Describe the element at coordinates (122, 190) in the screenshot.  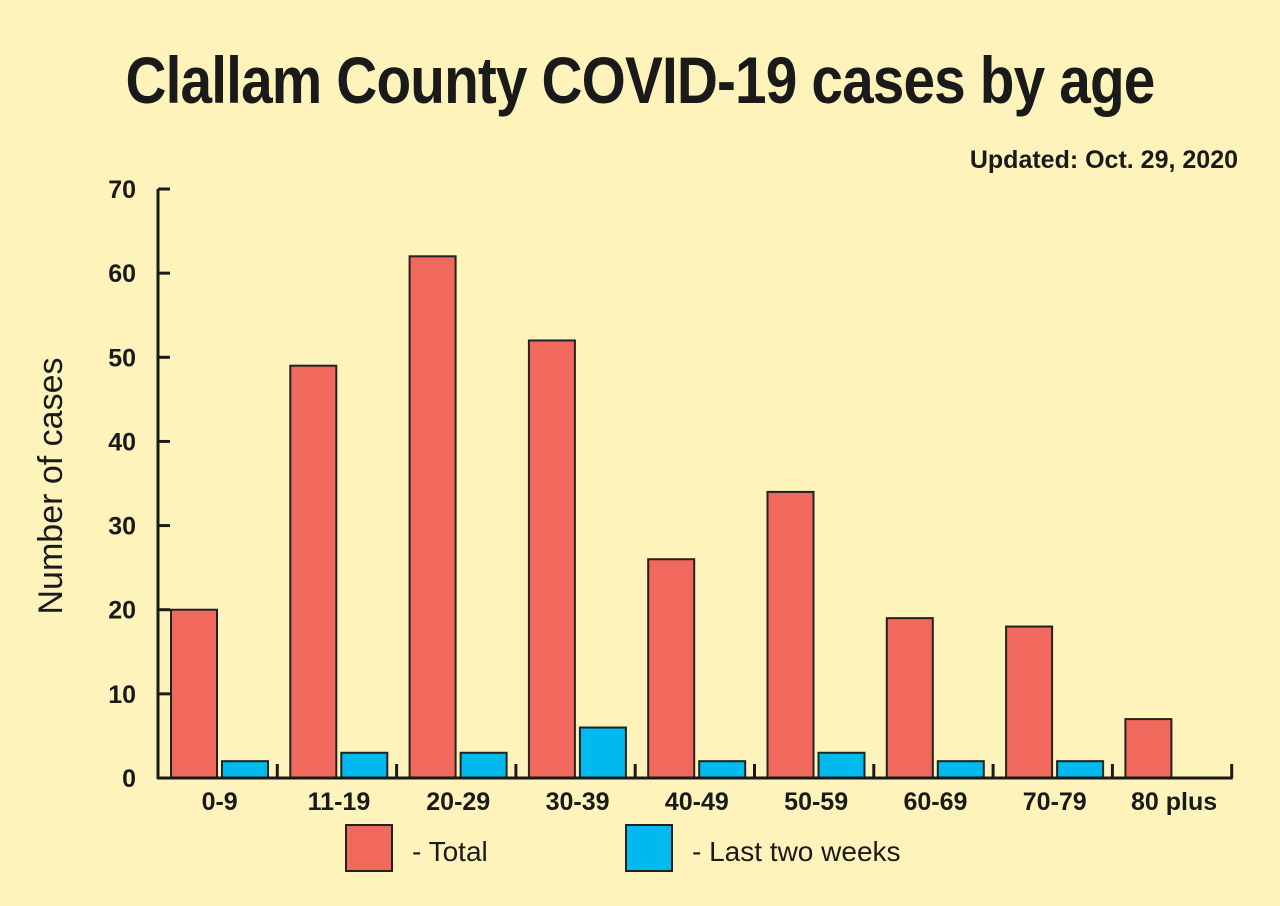
I see `y-tick-label: 70` at that location.